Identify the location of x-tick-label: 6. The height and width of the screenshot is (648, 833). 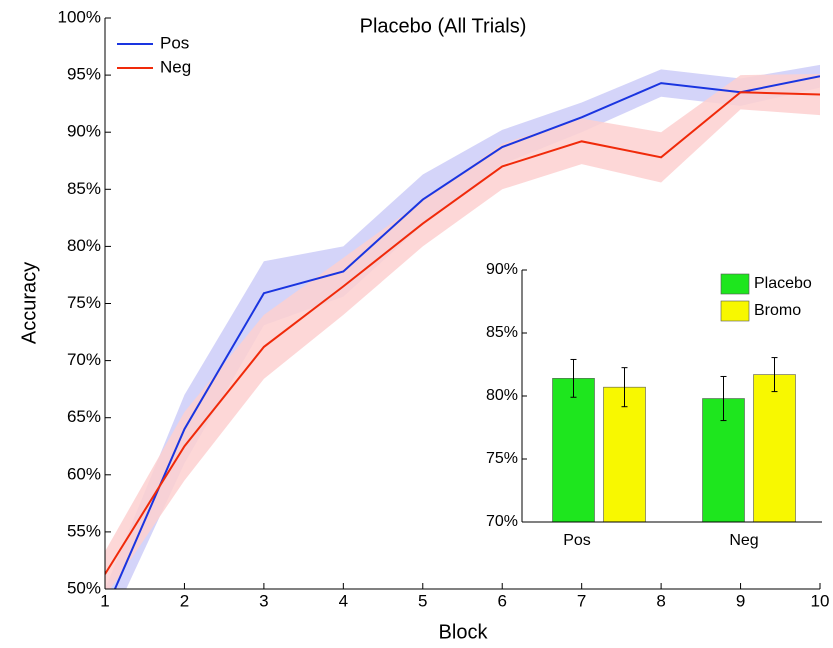
(501, 600).